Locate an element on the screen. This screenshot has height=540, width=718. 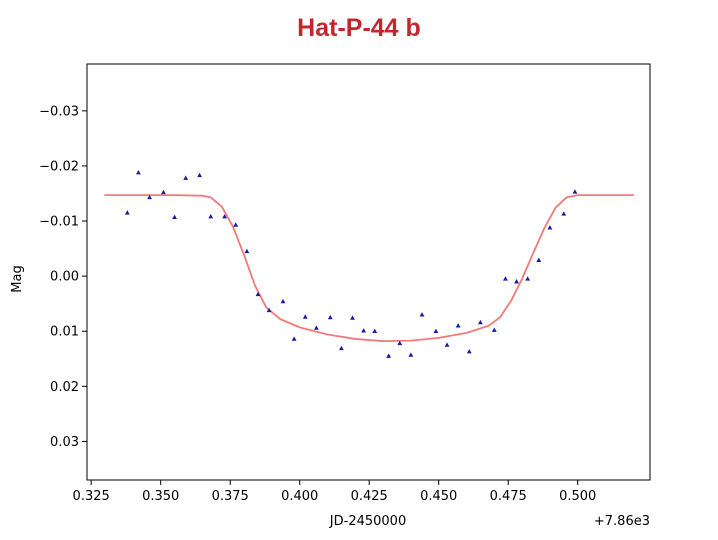
chart-title: Hat-P-44 b is located at coordinates (359, 28).